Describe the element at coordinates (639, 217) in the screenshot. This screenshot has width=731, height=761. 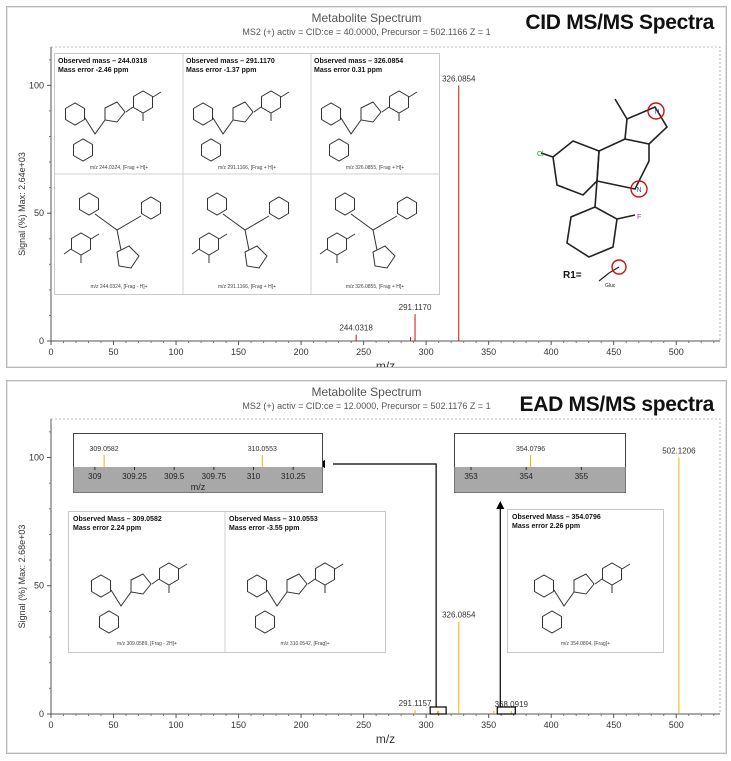
I see `parent-f-label: F` at that location.